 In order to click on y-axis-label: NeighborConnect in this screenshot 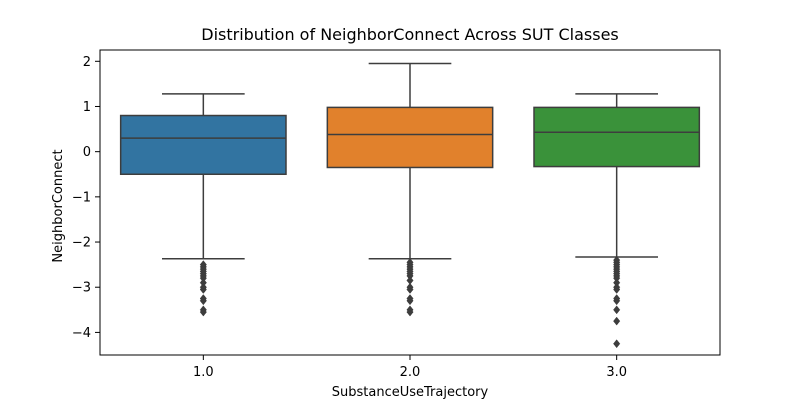, I will do `click(58, 205)`.